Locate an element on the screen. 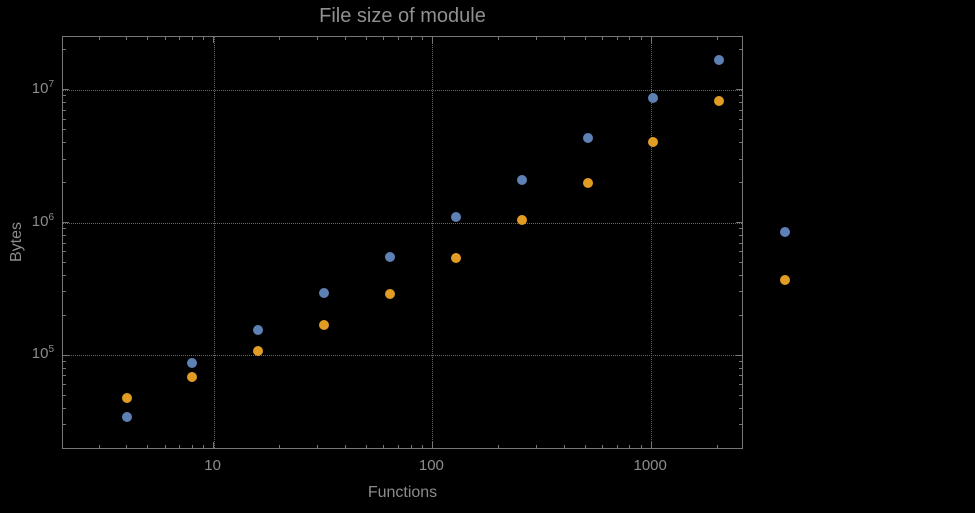 Image resolution: width=975 pixels, height=513 pixels. y-tick-label: 10⁶ is located at coordinates (42, 220).